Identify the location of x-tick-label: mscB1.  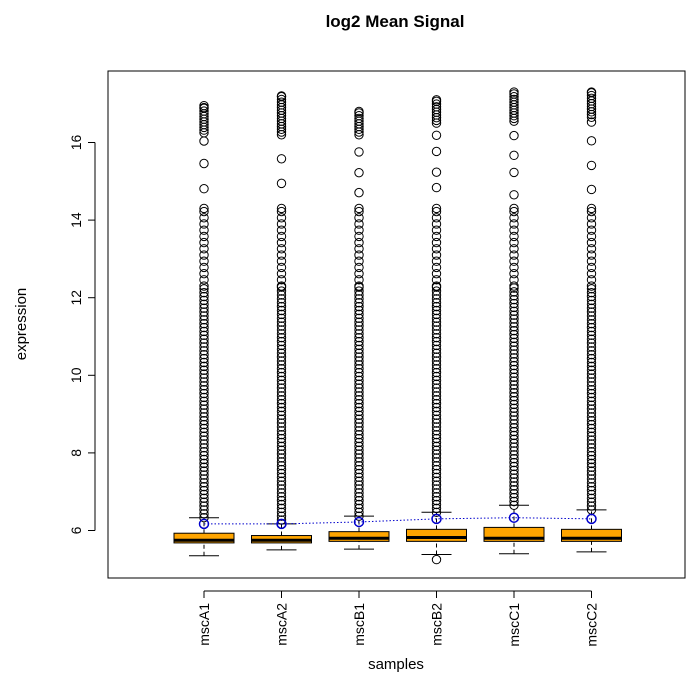
(359, 624).